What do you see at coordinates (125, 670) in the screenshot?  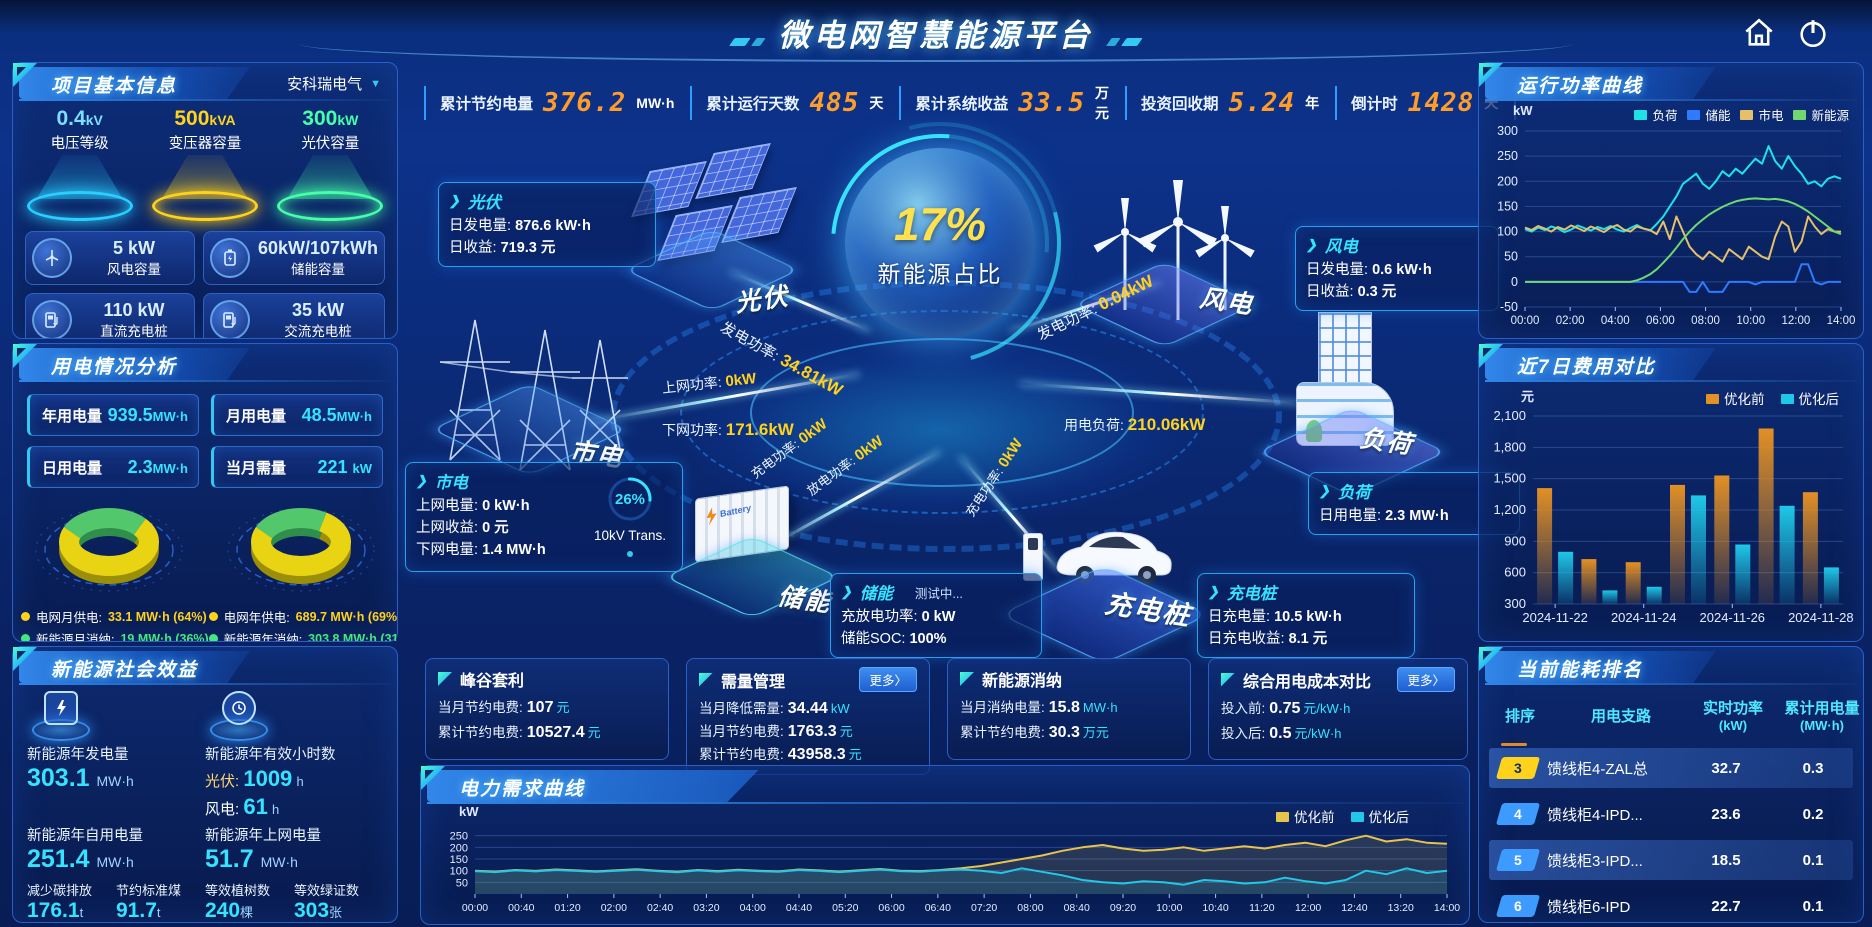 I see `social-benefit-title: 新能源社会效益` at bounding box center [125, 670].